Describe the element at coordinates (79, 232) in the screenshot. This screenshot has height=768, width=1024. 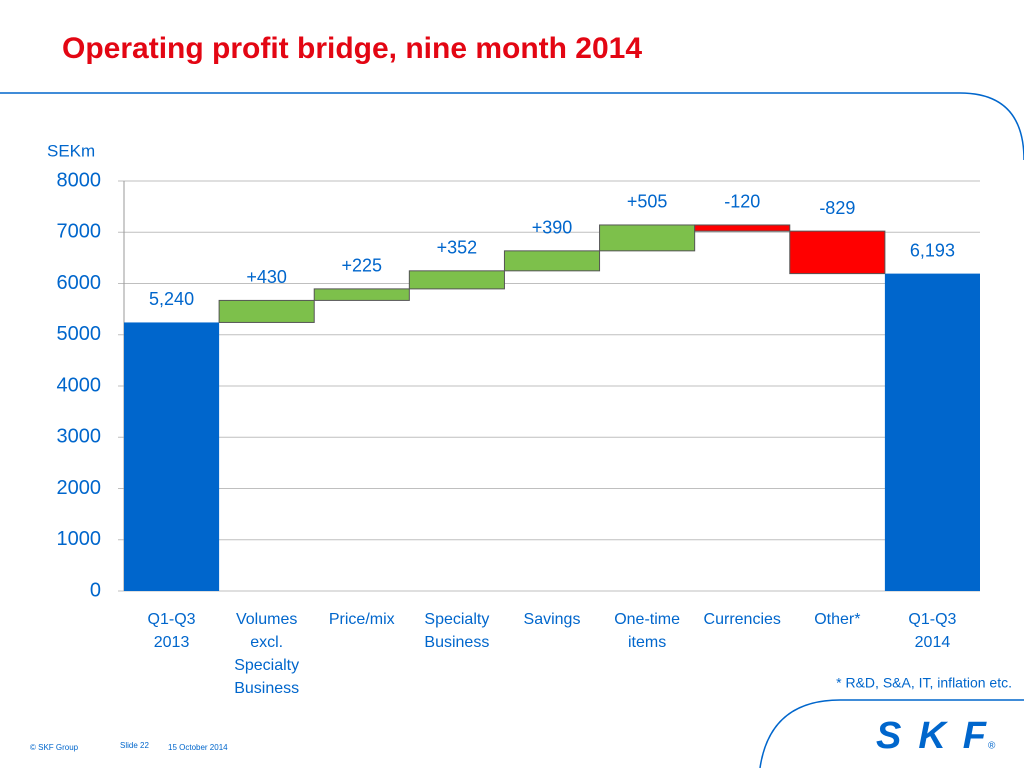
I see `y-tick-label: 7000` at that location.